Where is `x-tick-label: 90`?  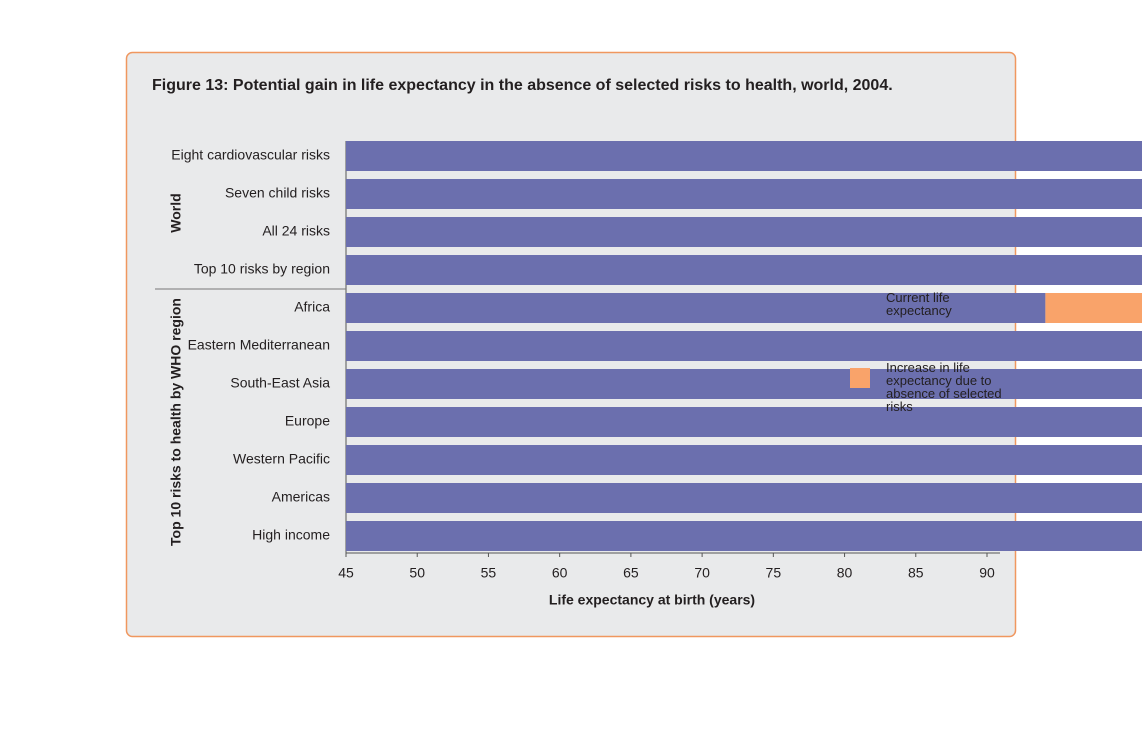
x-tick-label: 90 is located at coordinates (987, 573).